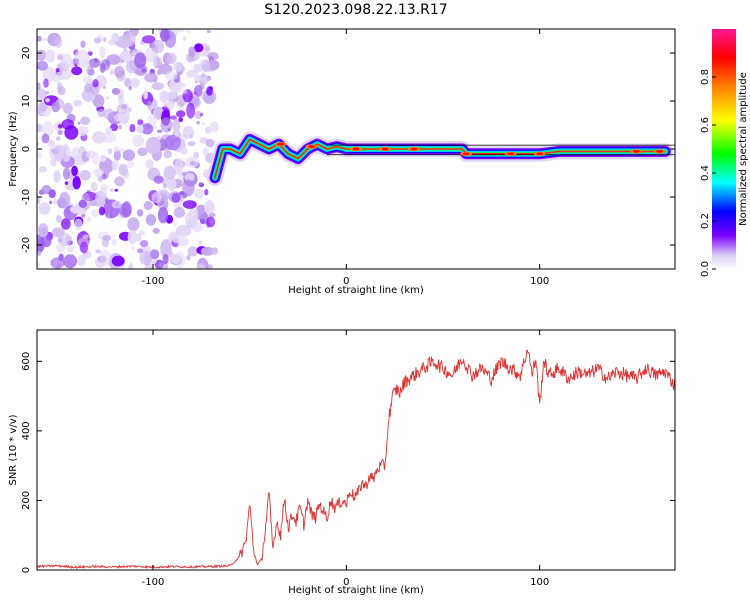  Describe the element at coordinates (356, 590) in the screenshot. I see `snr-x-axis-label: Height of straight line (km)` at that location.